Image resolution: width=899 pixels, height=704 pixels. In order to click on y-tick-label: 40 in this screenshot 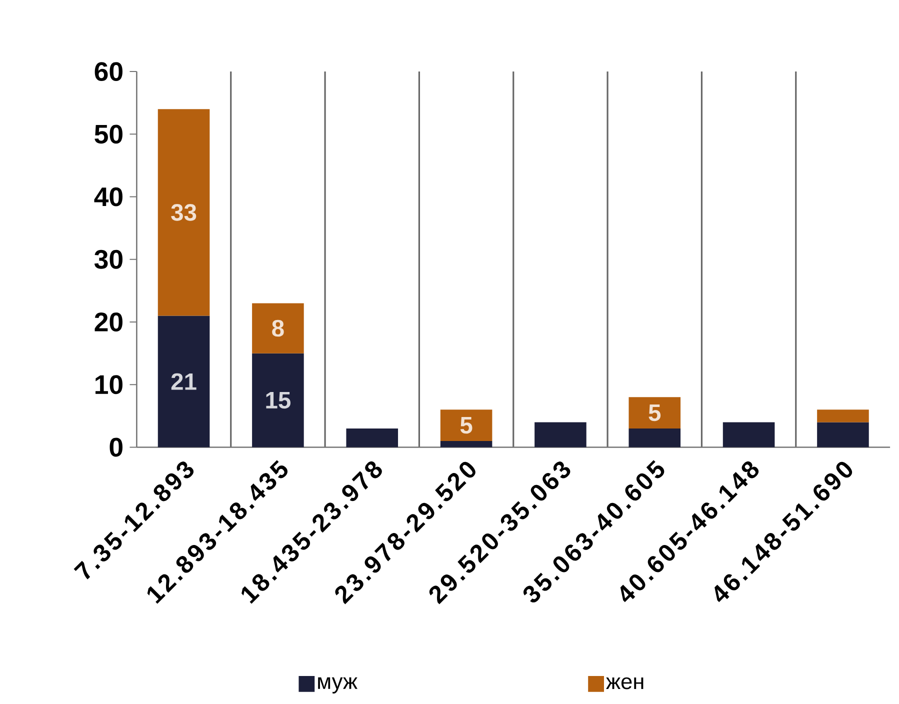, I will do `click(108, 196)`.